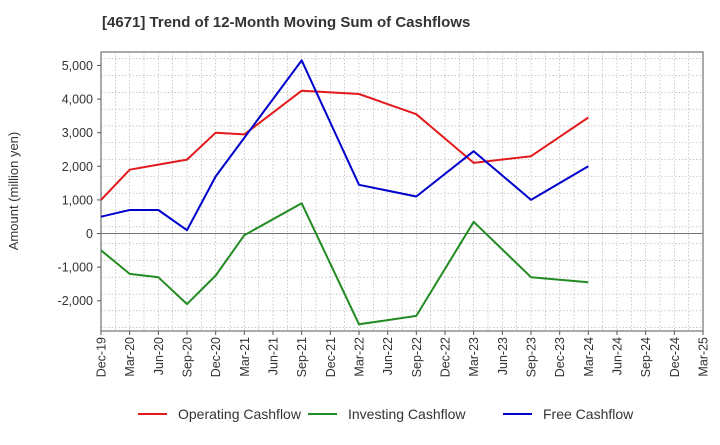 The width and height of the screenshot is (720, 445). I want to click on legend-item: Operating Cashflow, so click(220, 414).